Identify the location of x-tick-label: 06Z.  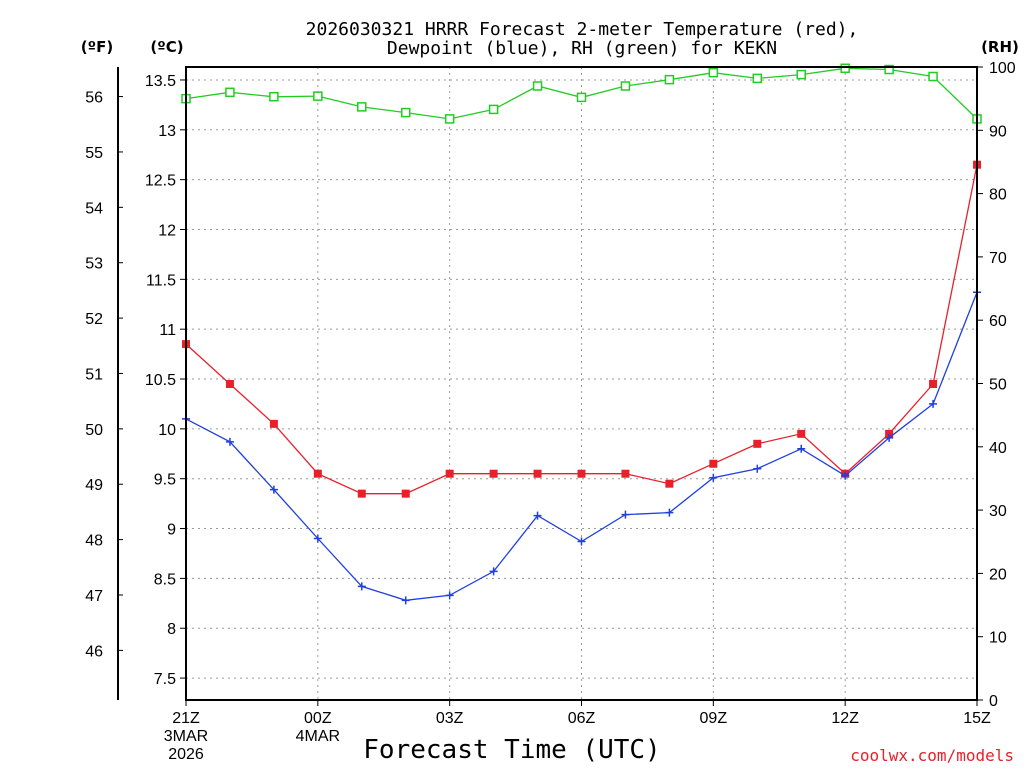
(582, 718).